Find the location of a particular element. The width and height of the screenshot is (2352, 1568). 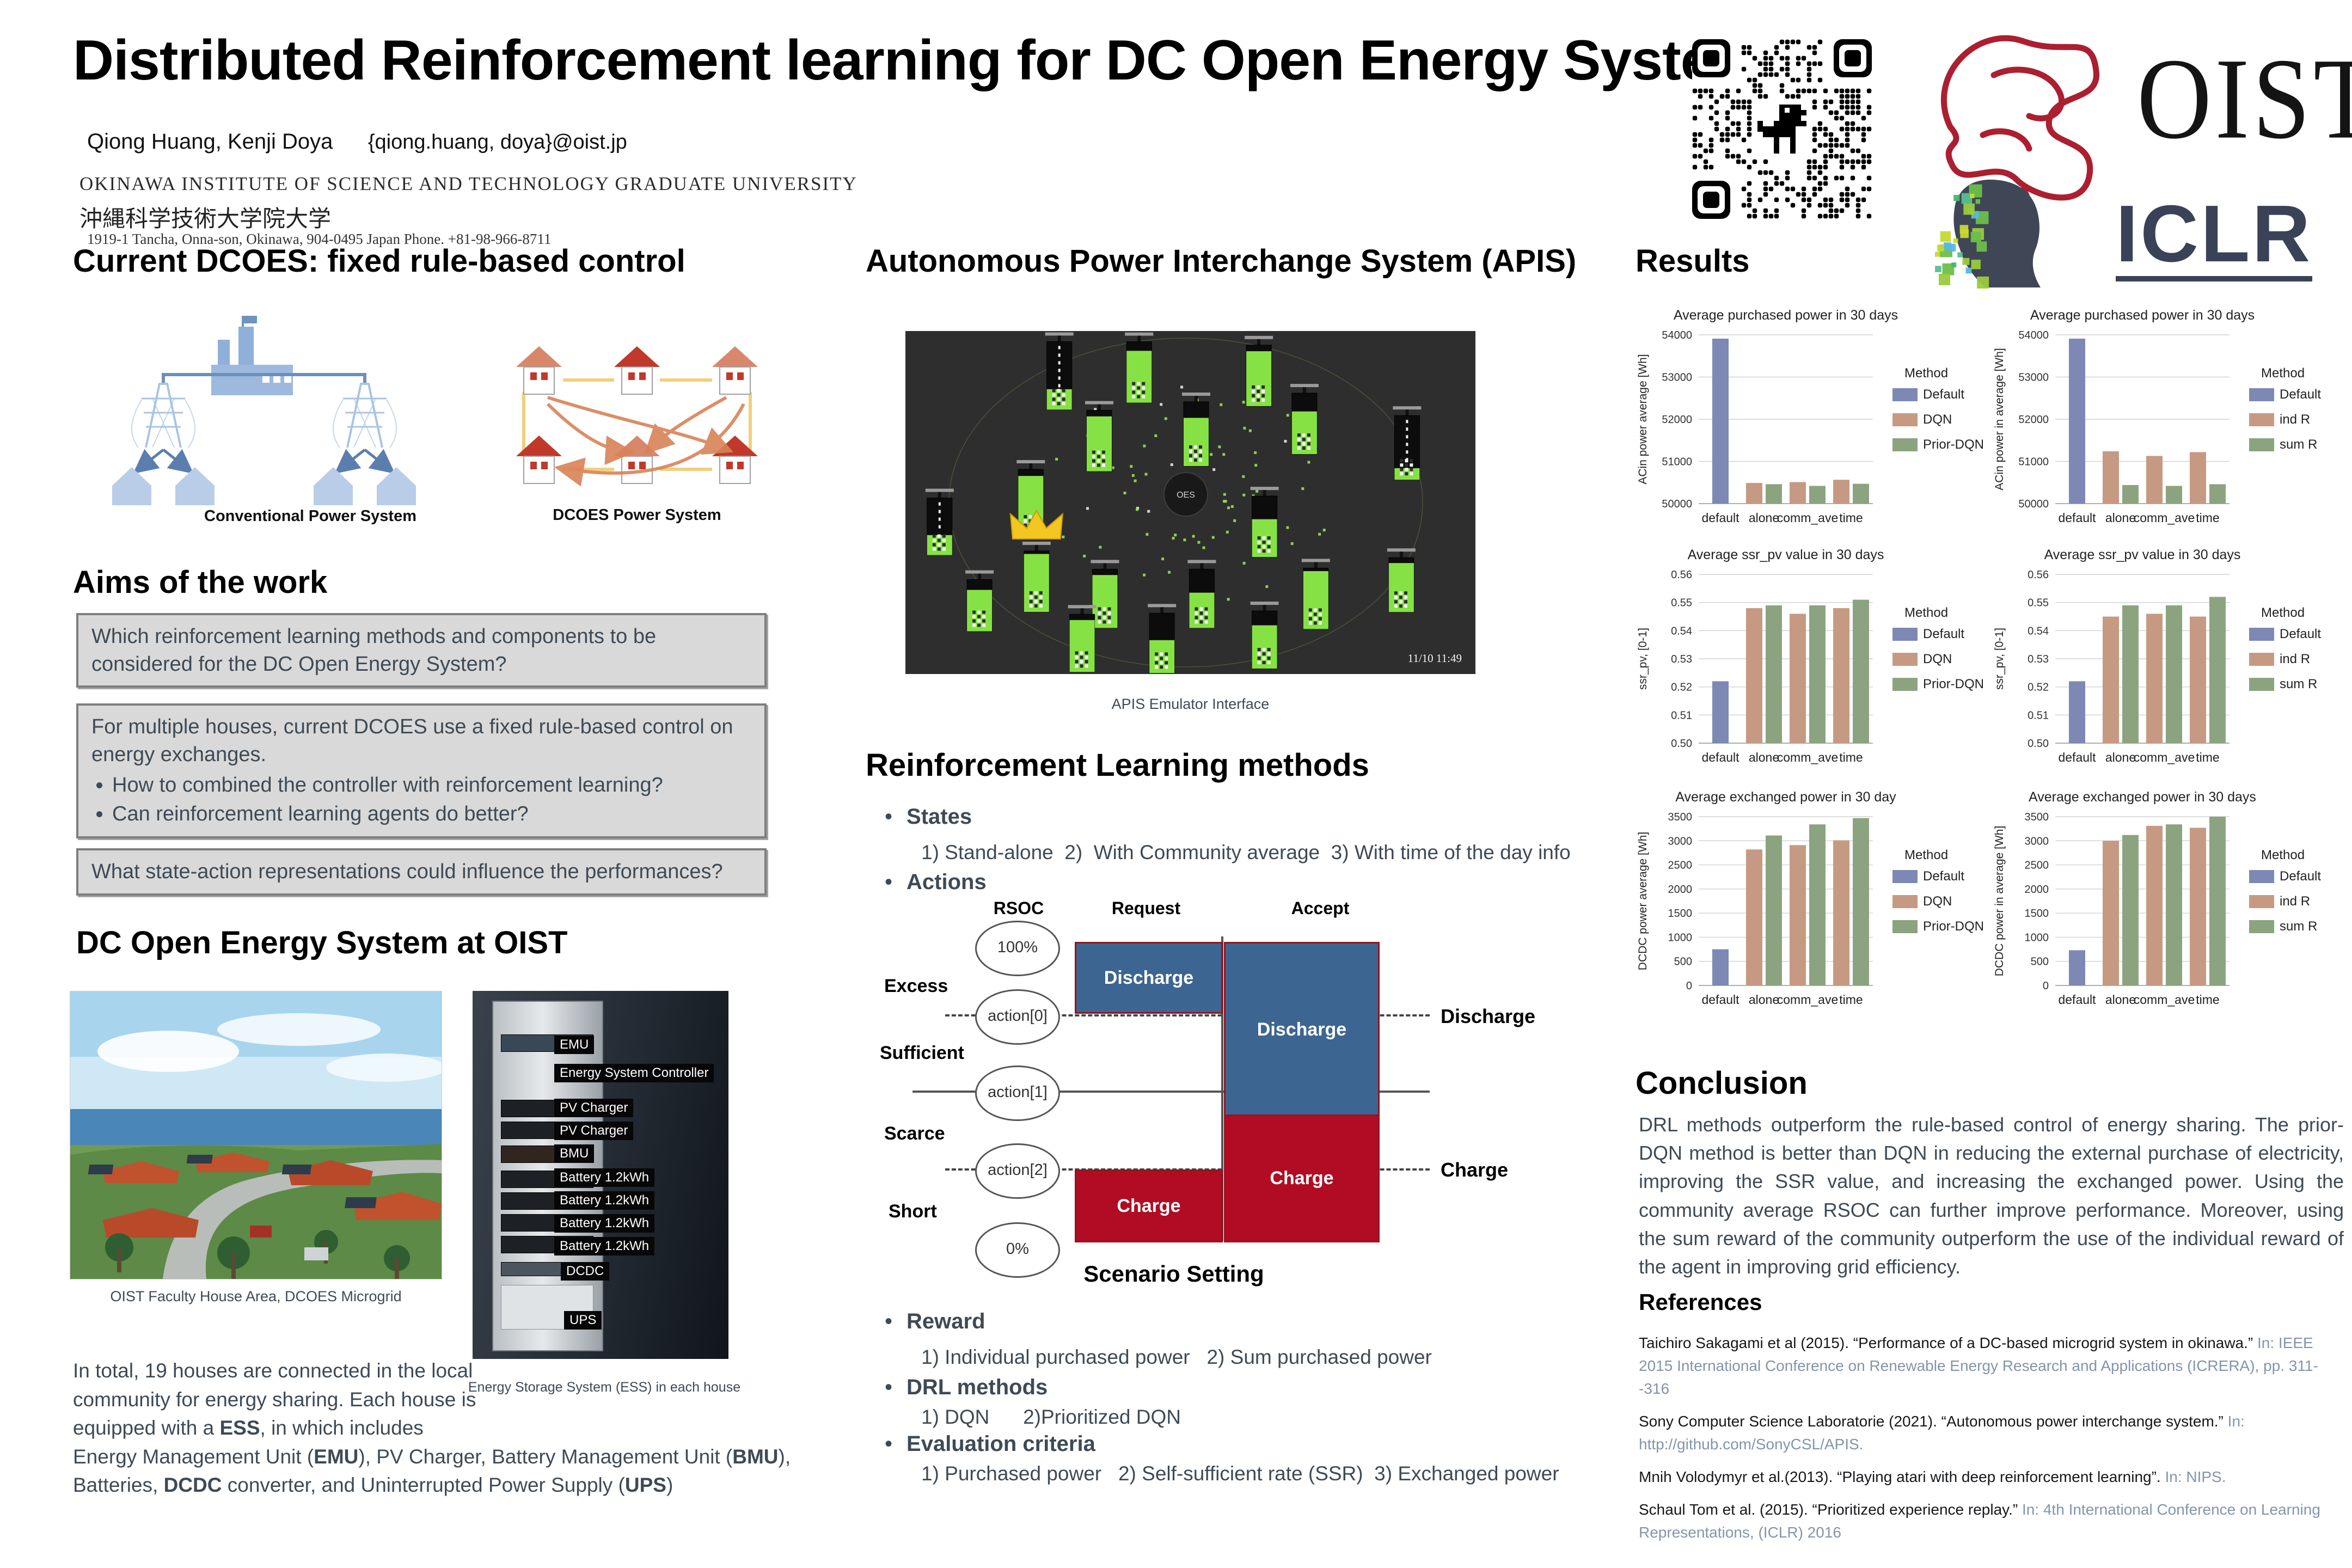

svg-text: Method is located at coordinates (1926, 855).